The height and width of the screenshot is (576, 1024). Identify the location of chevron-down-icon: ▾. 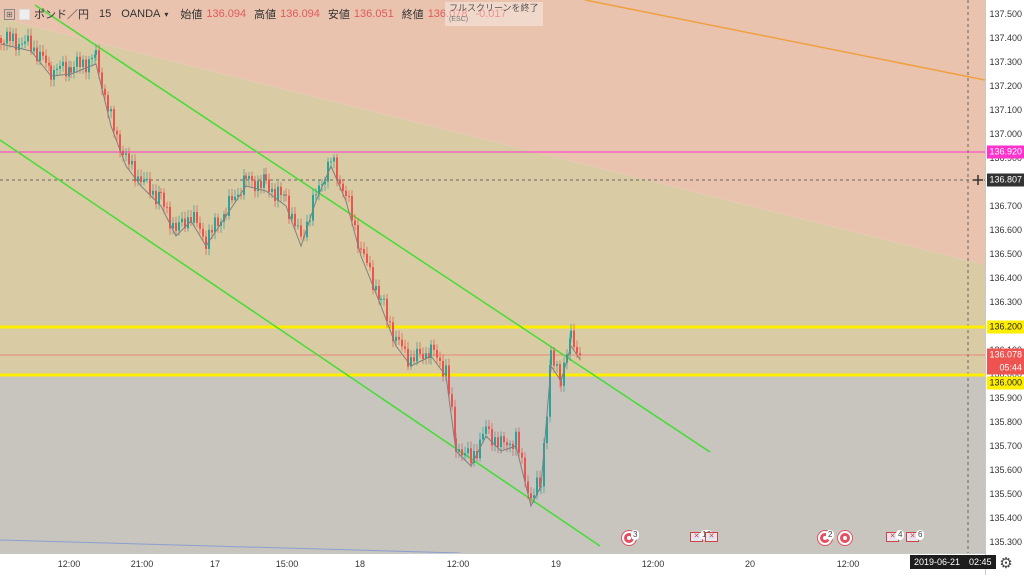
(166, 14).